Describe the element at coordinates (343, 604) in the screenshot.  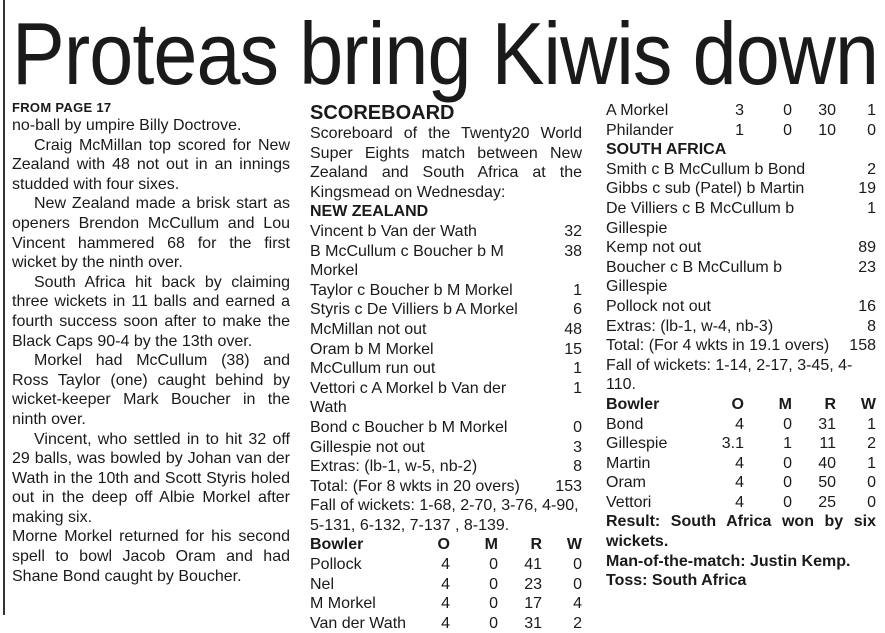
I see `bowling-cell: M Morkel` at that location.